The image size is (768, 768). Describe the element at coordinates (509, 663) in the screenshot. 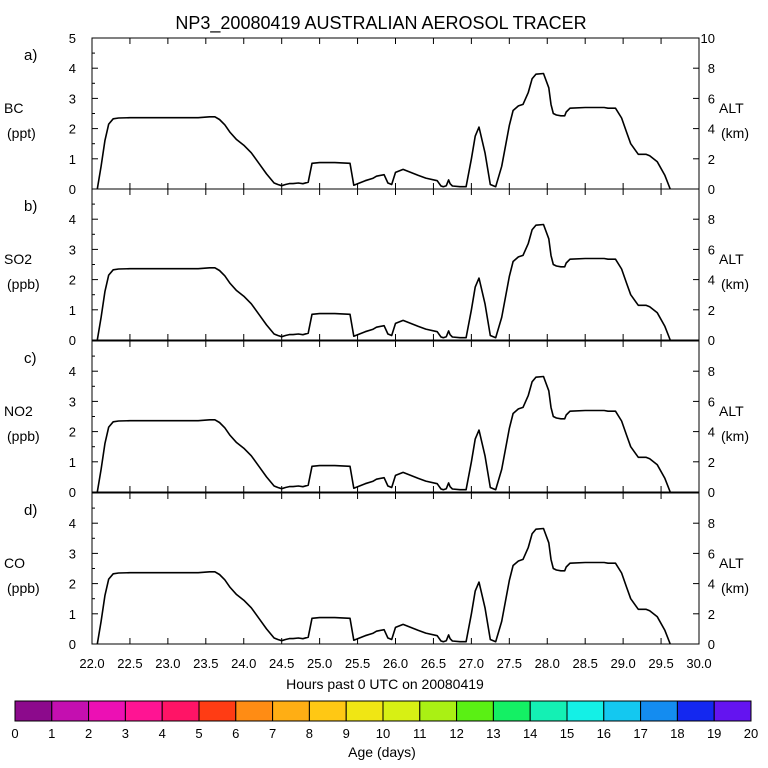

I see `x-tick-label: 27.5` at that location.